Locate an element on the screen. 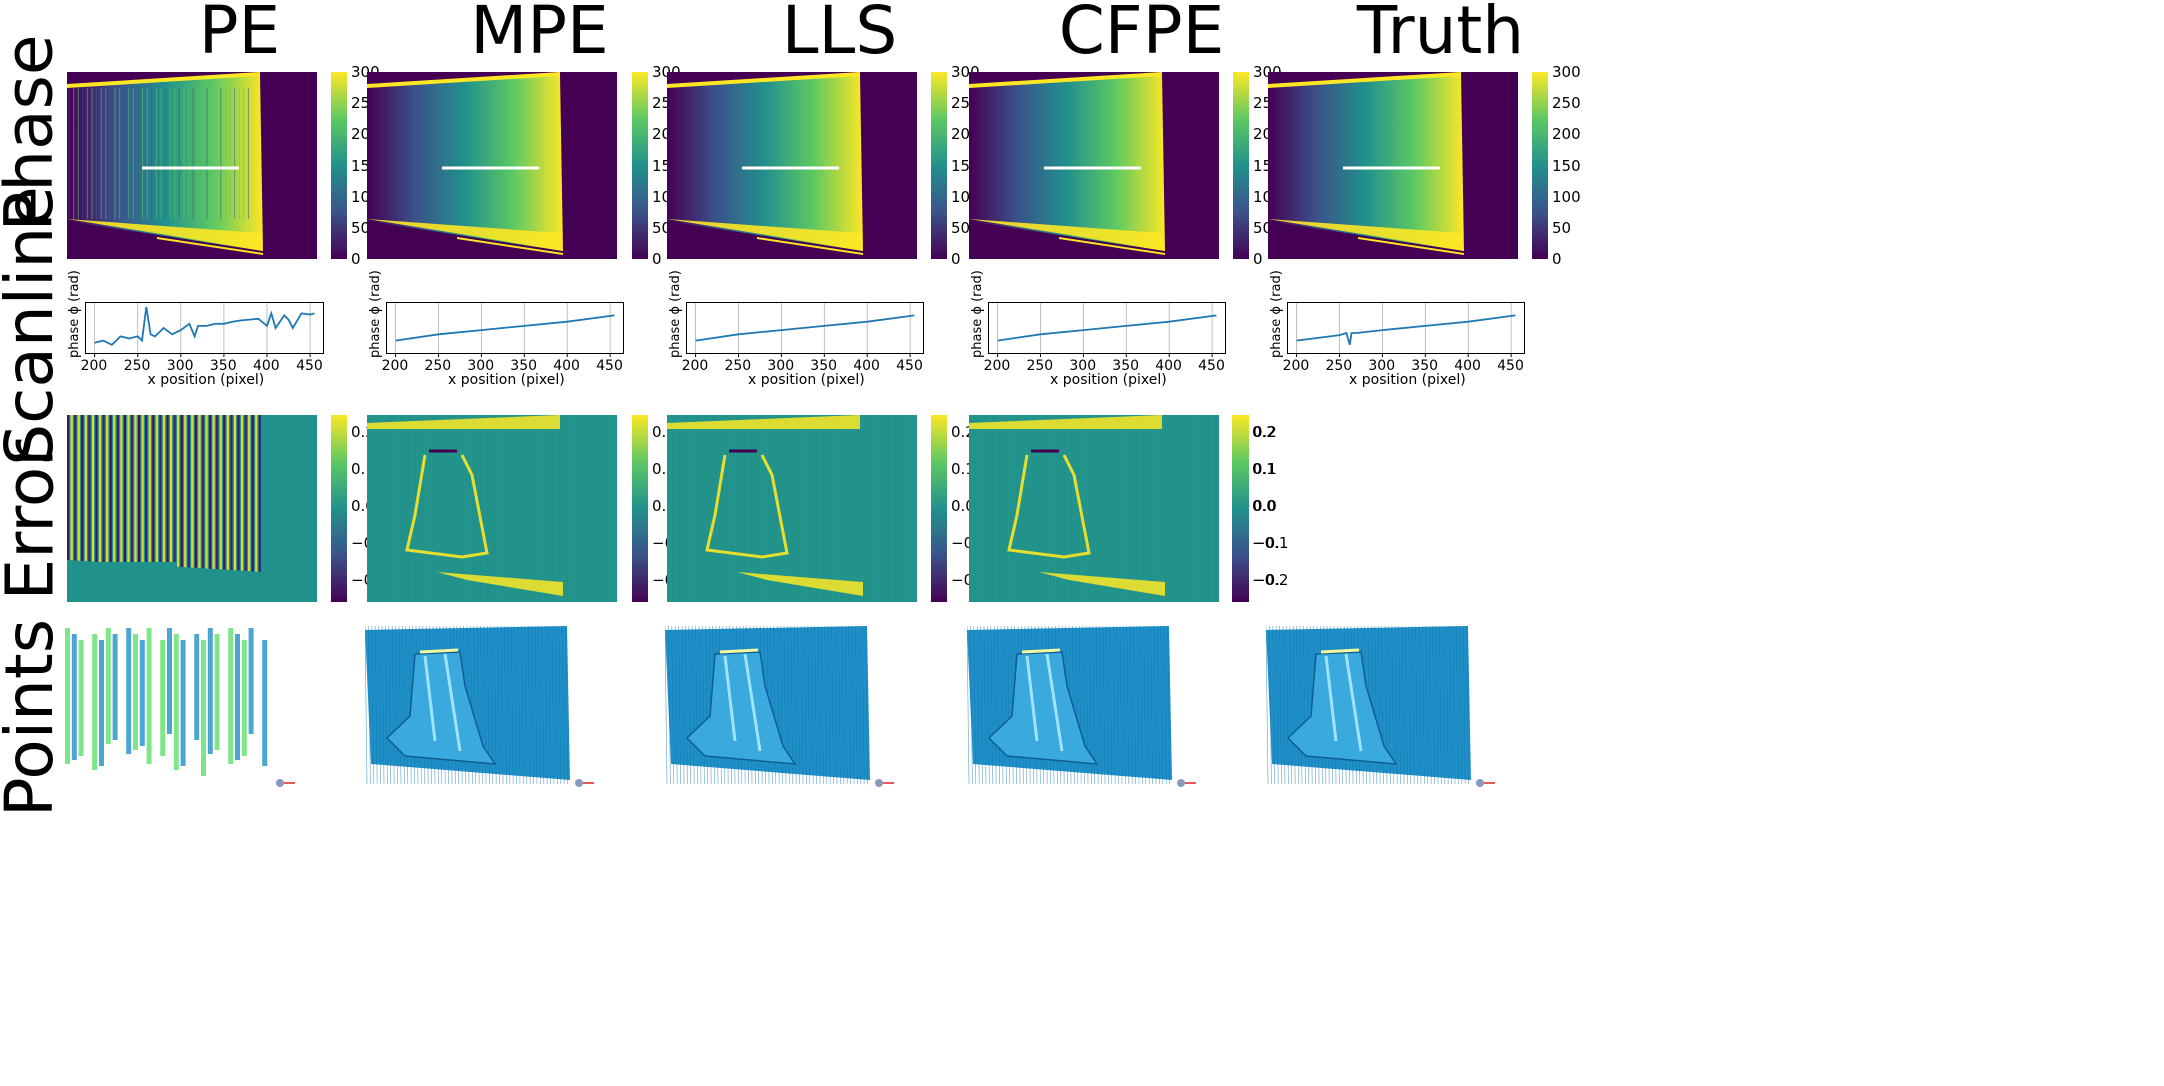 The image size is (2164, 1086). phase-colorbar-mpe is located at coordinates (640, 165).